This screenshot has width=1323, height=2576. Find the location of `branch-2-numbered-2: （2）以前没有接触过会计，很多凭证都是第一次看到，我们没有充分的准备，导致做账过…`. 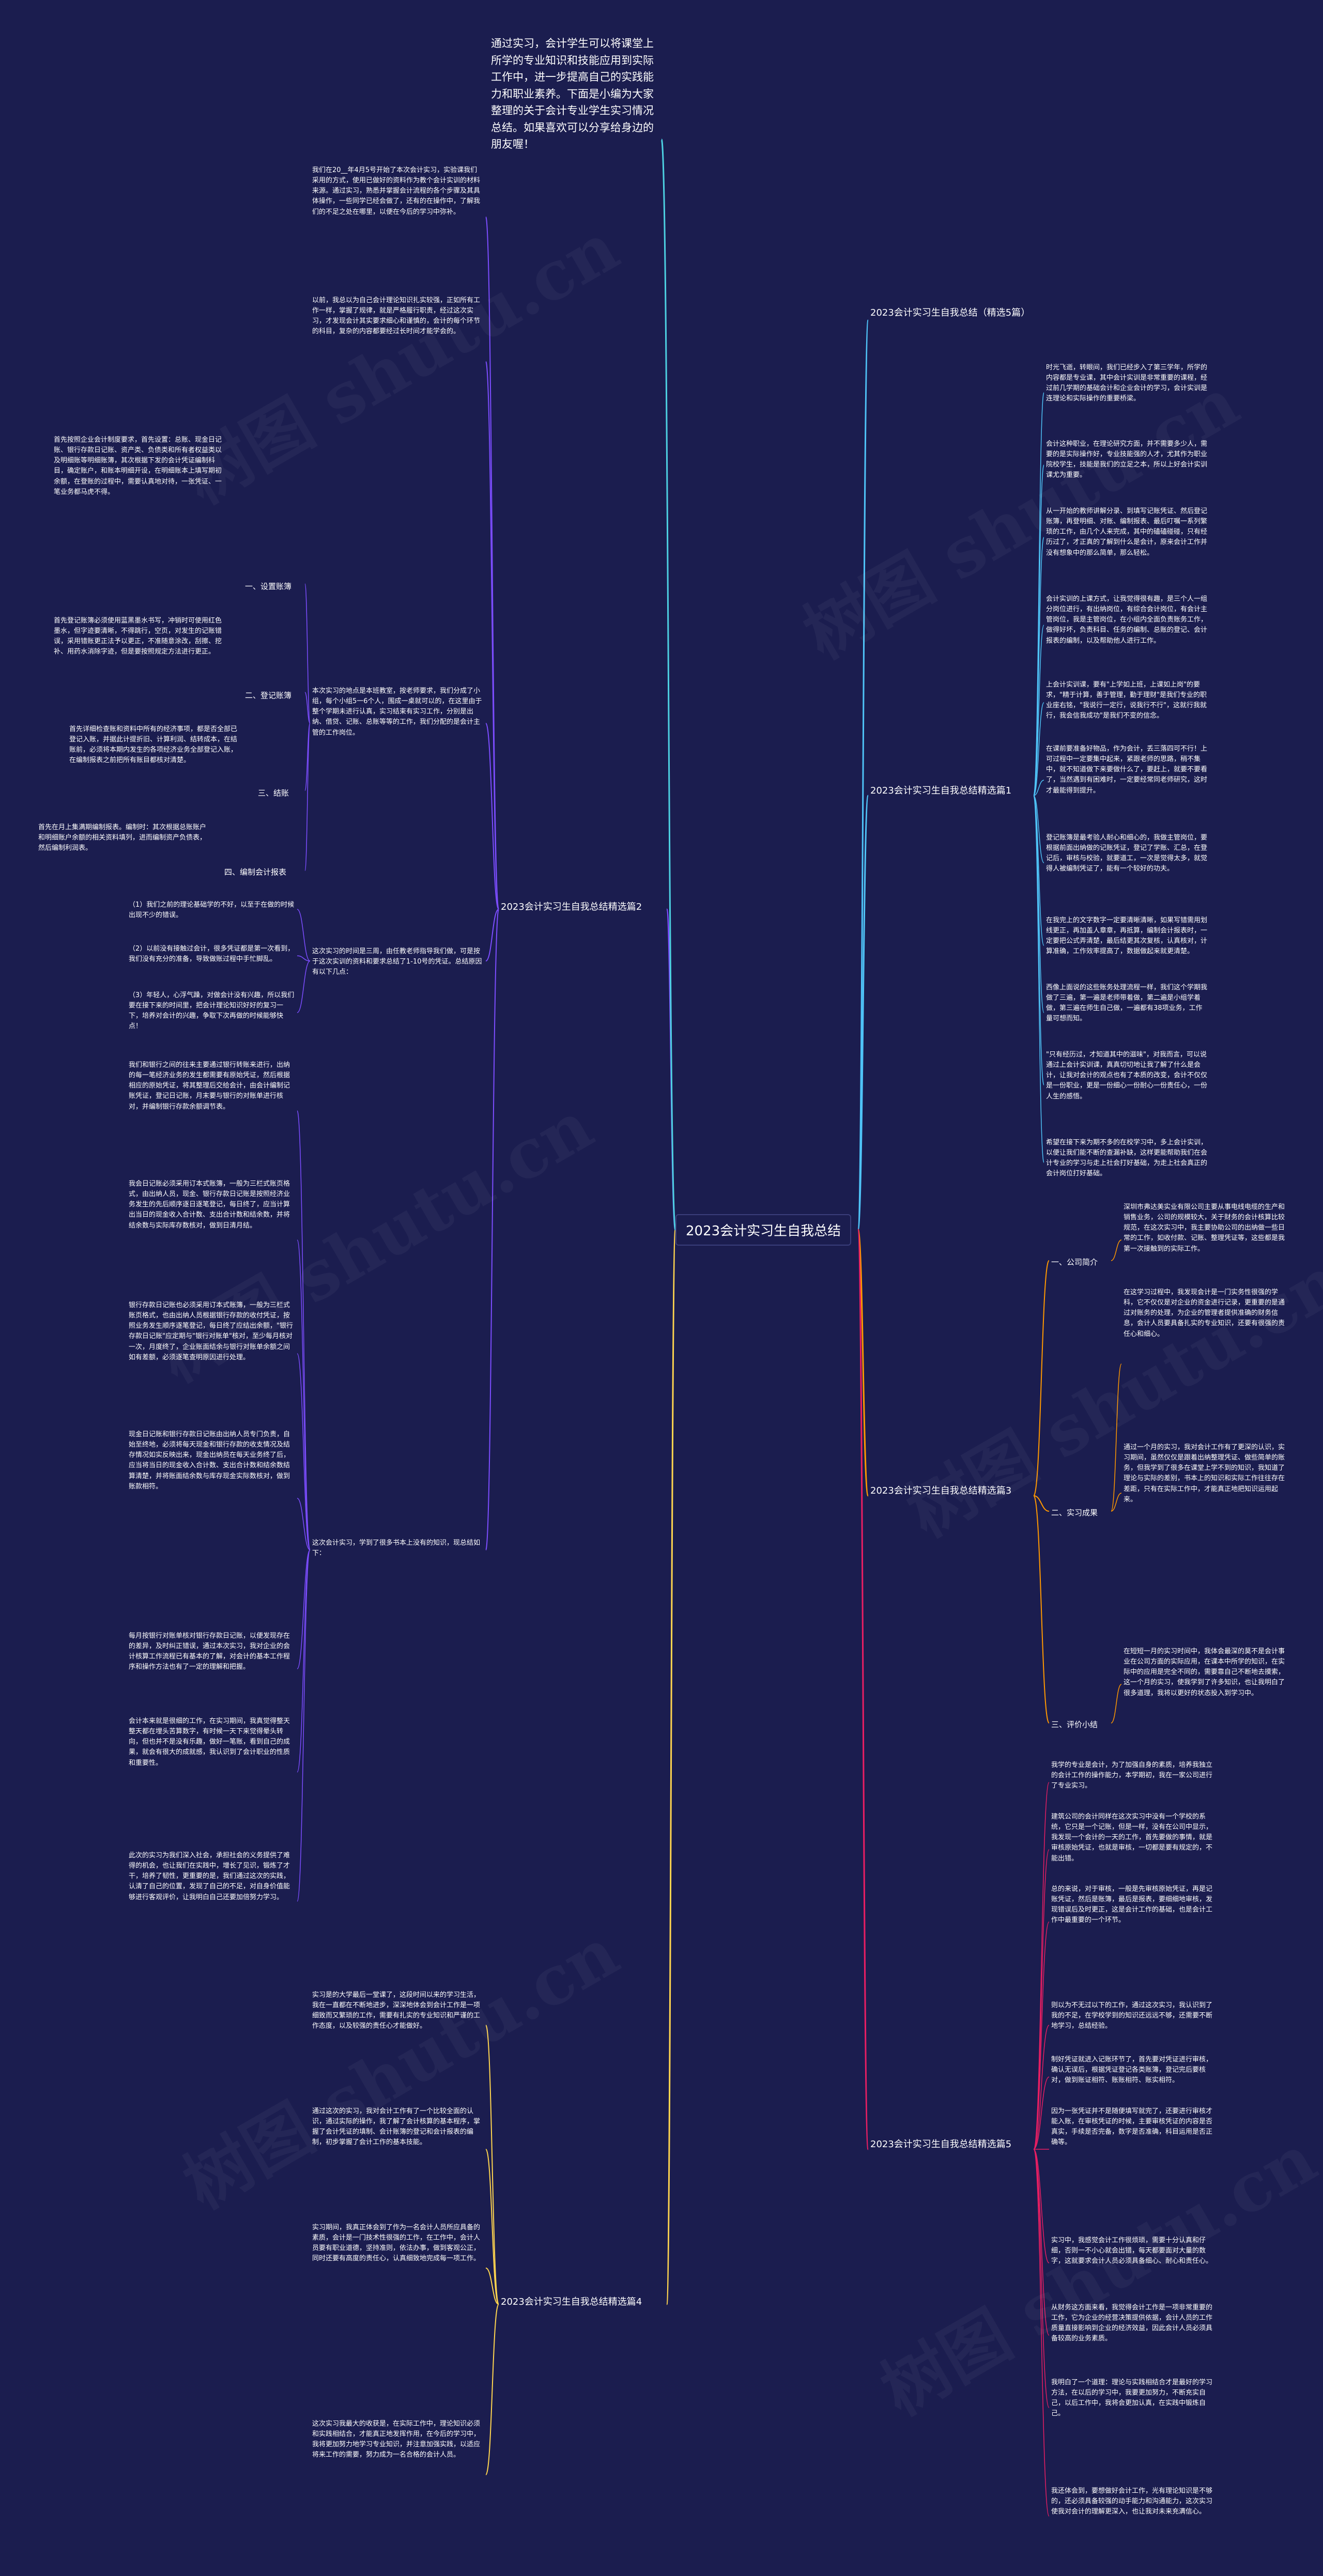

branch-2-numbered-2: （2）以前没有接触过会计，很多凭证都是第一次看到，我们没有充分的准备，导致做账过… is located at coordinates (212, 954).